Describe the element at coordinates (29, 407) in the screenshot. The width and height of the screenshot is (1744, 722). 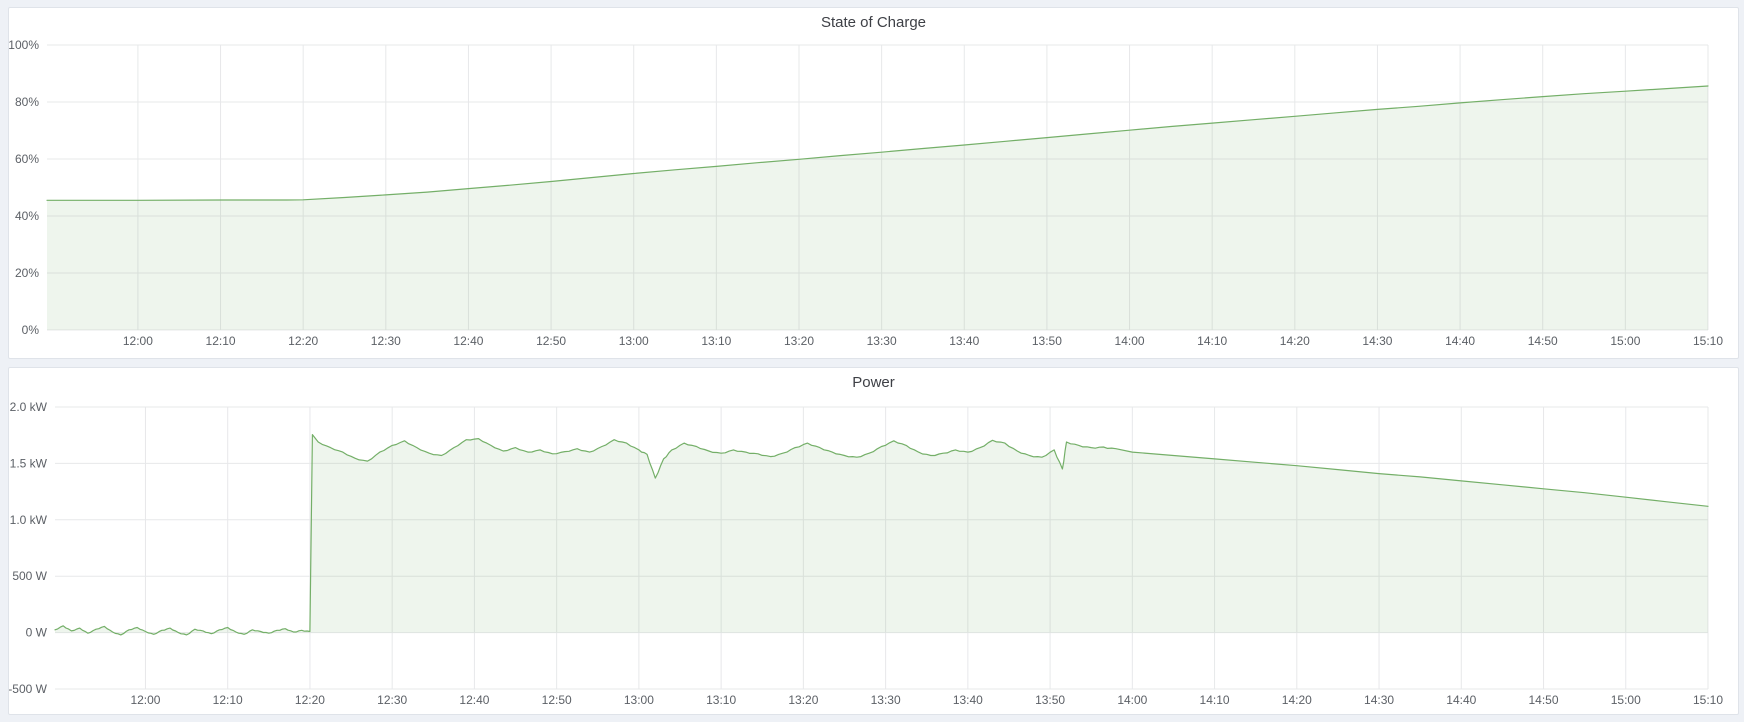
I see `svg-text: 2.0 kW` at that location.